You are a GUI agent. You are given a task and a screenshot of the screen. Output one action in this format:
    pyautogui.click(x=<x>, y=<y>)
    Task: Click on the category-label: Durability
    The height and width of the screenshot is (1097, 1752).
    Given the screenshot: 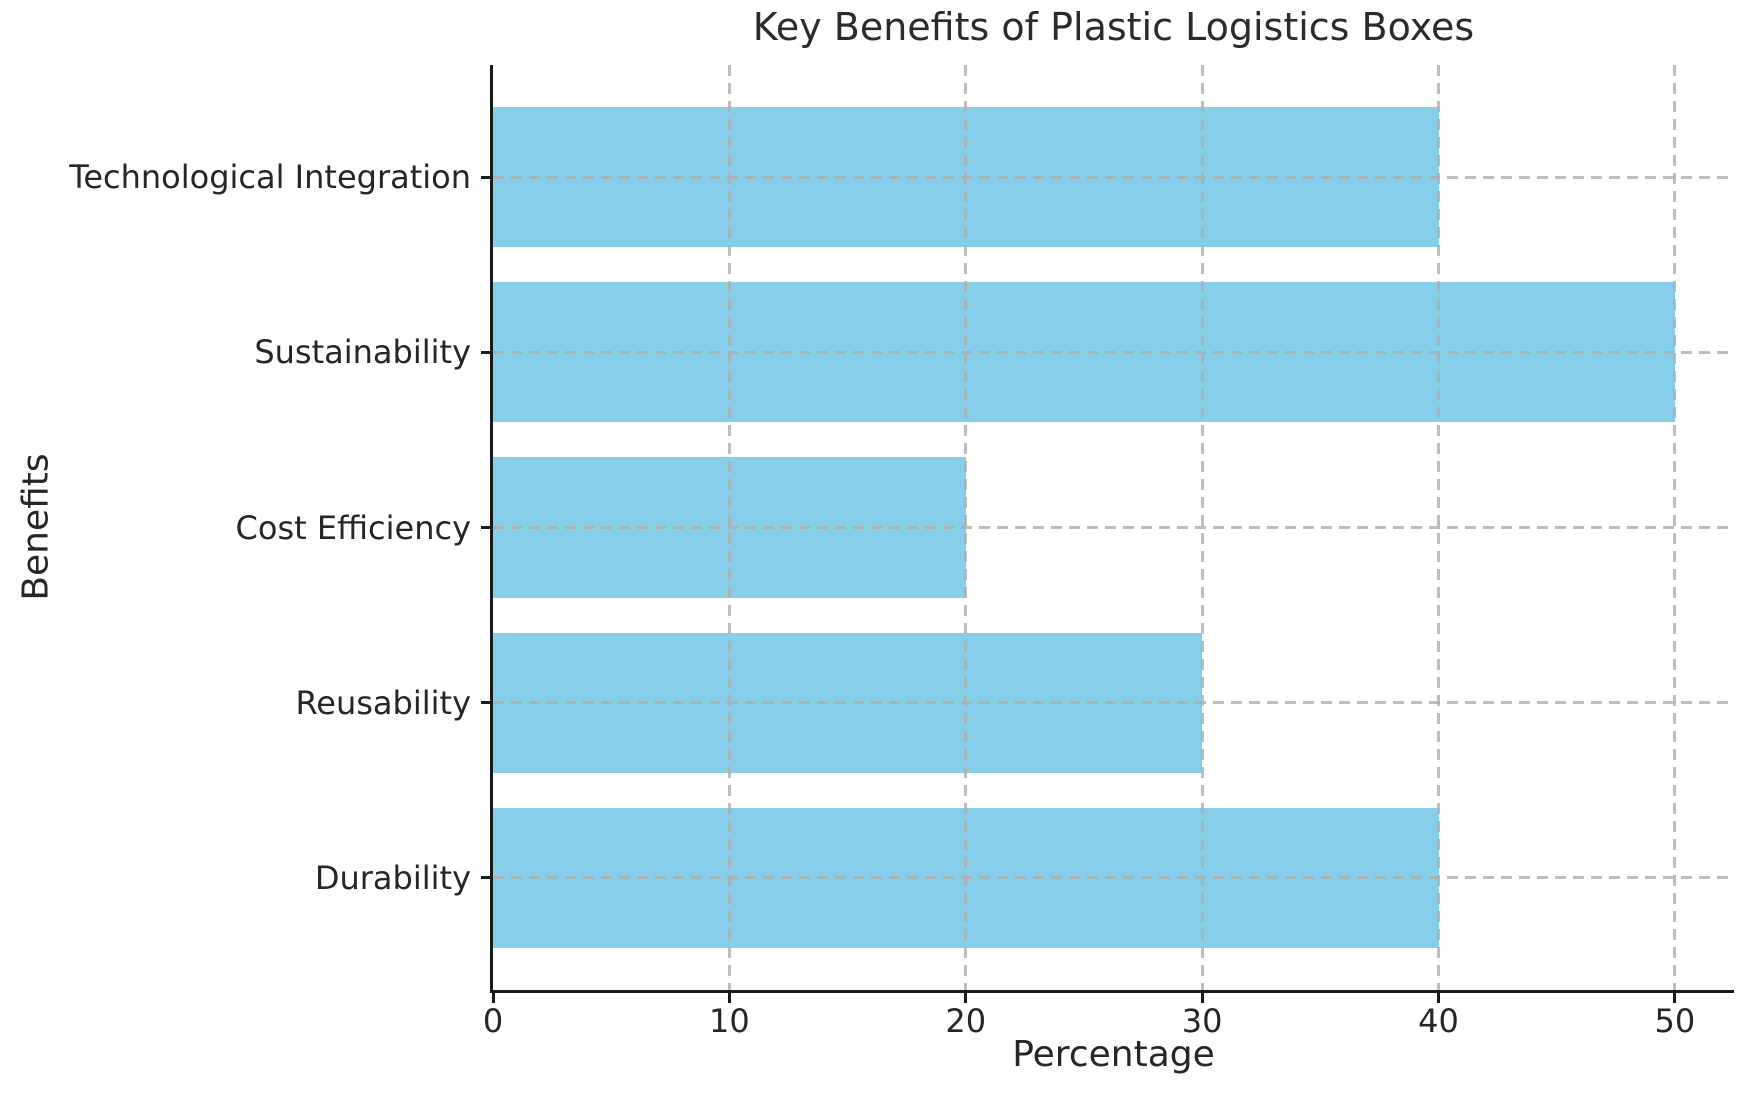 What is the action you would take?
    pyautogui.click(x=392, y=877)
    